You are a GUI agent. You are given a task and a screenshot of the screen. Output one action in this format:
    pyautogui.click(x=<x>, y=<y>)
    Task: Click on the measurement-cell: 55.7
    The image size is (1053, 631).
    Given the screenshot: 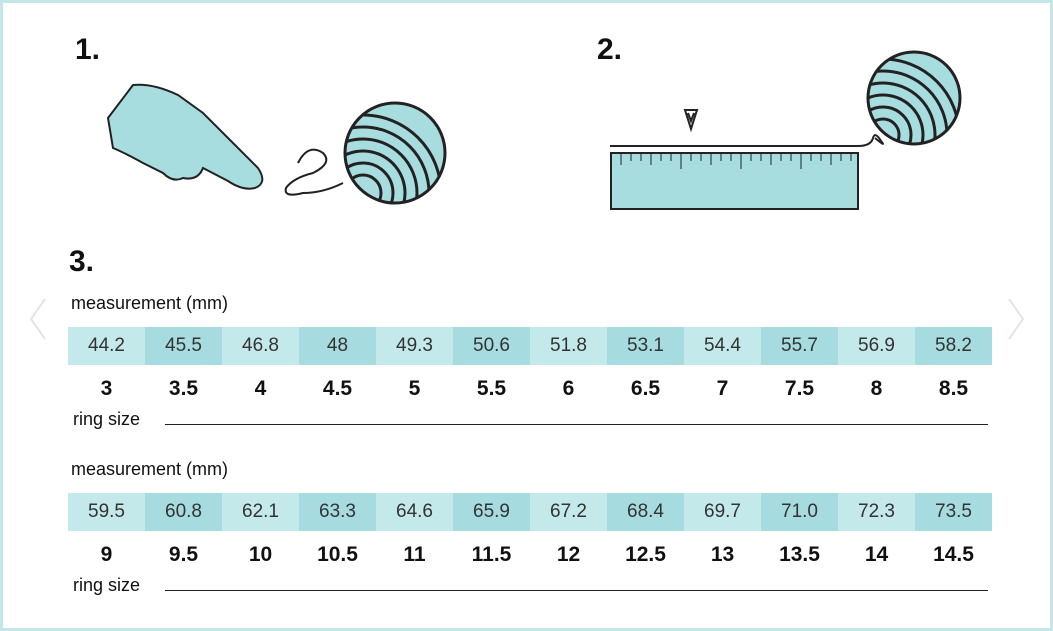 What is the action you would take?
    pyautogui.click(x=799, y=346)
    